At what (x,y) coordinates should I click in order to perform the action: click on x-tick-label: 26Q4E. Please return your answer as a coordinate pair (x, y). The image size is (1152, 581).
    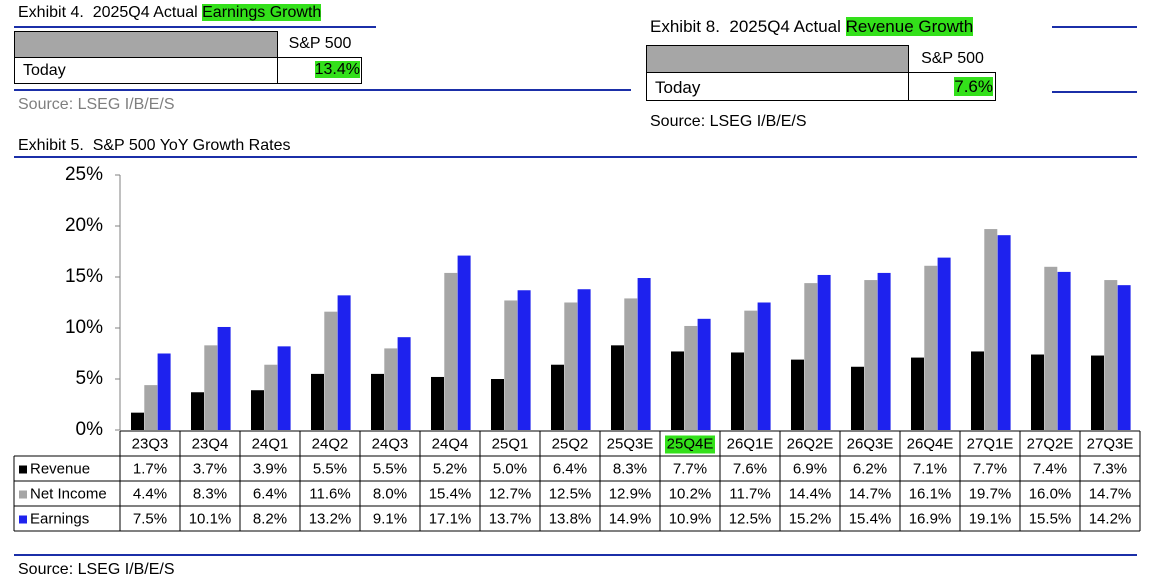
    Looking at the image, I should click on (930, 443).